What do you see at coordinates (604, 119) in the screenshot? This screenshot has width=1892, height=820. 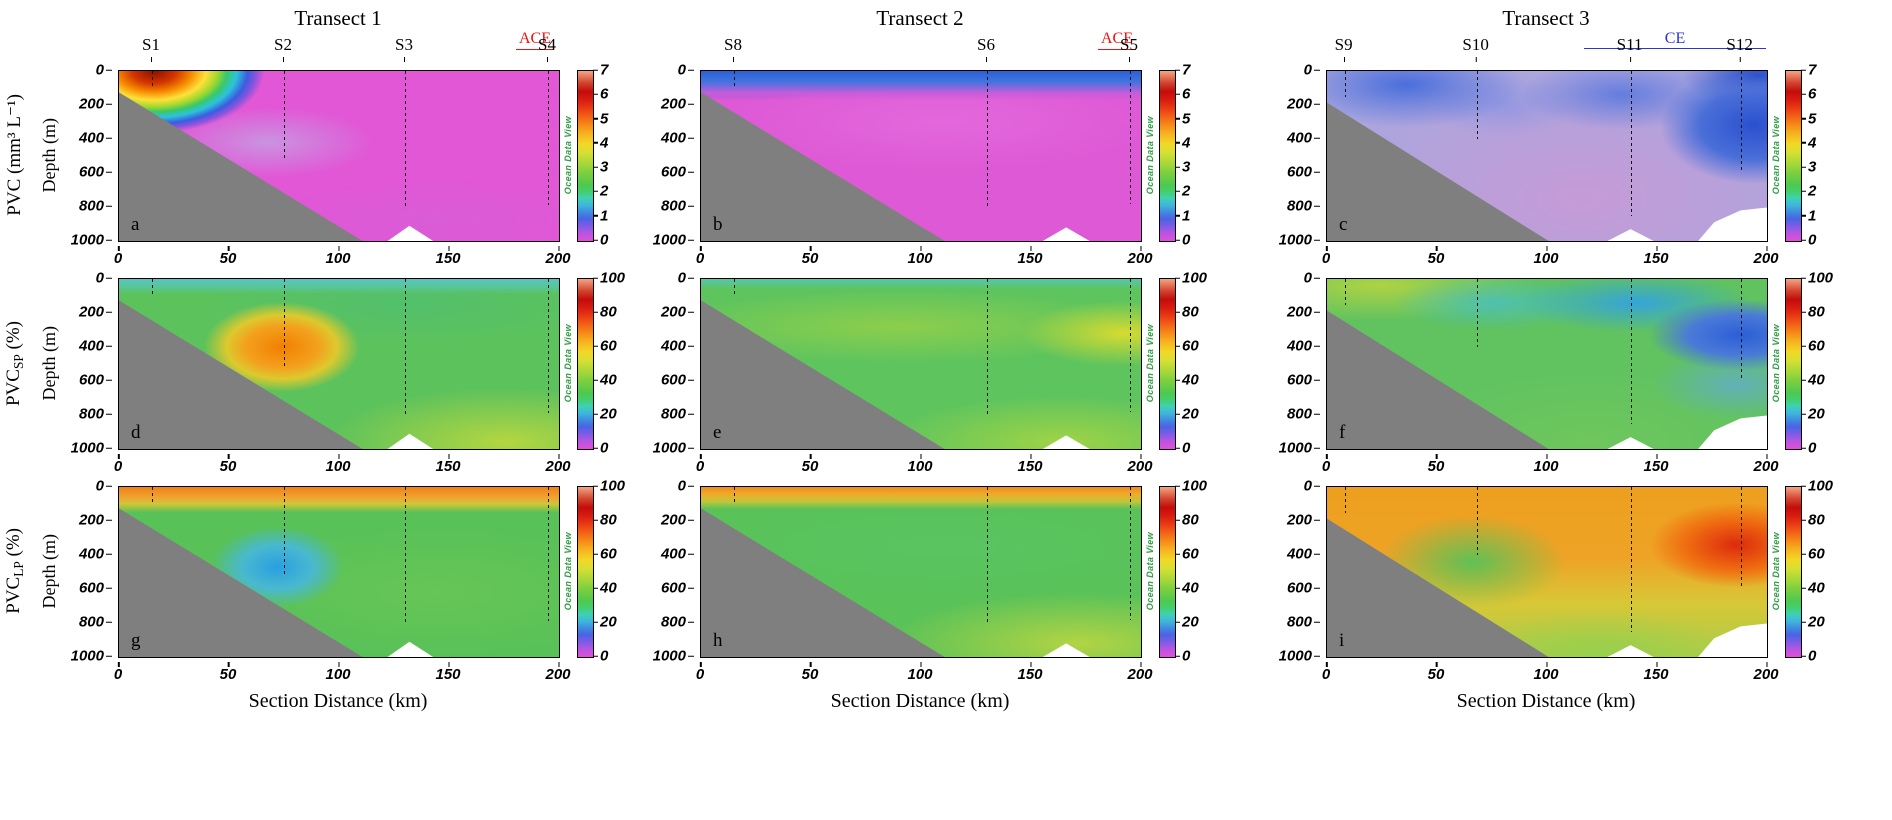 I see `colorbar-tick-label: 5` at bounding box center [604, 119].